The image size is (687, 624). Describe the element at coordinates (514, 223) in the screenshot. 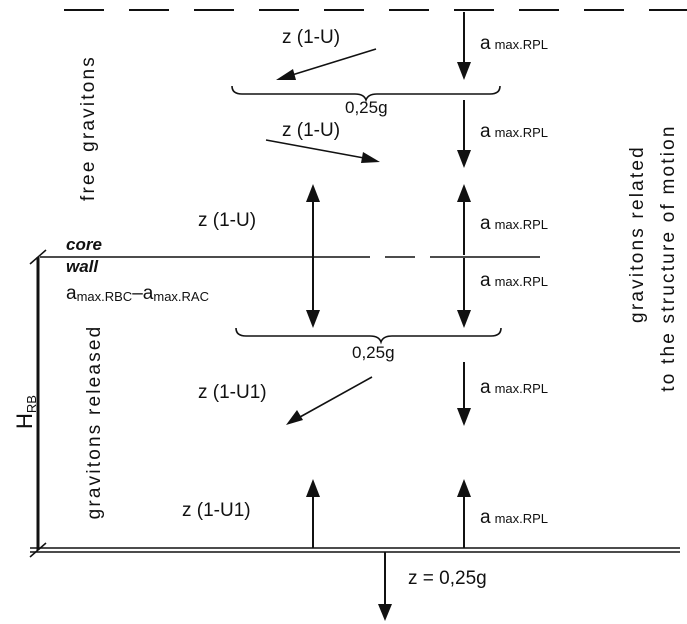

I see `a-max-rpl-label-3: a max.RPL` at that location.